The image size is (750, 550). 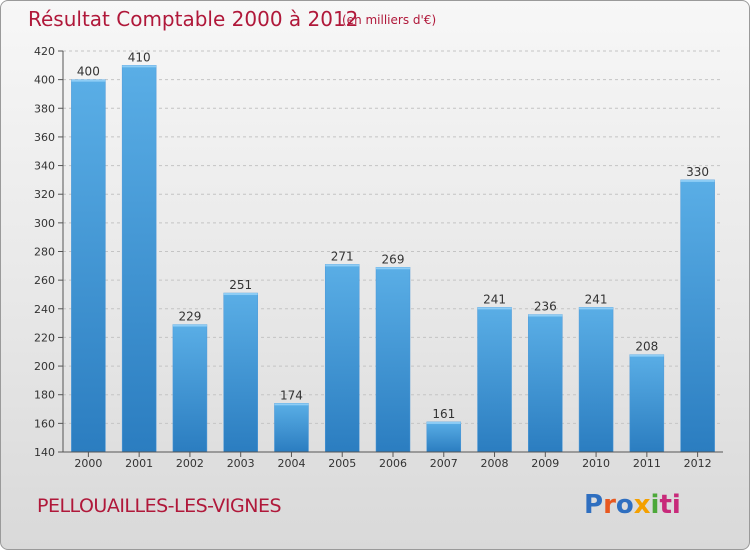 I want to click on y-tick-label: 200, so click(x=44, y=366).